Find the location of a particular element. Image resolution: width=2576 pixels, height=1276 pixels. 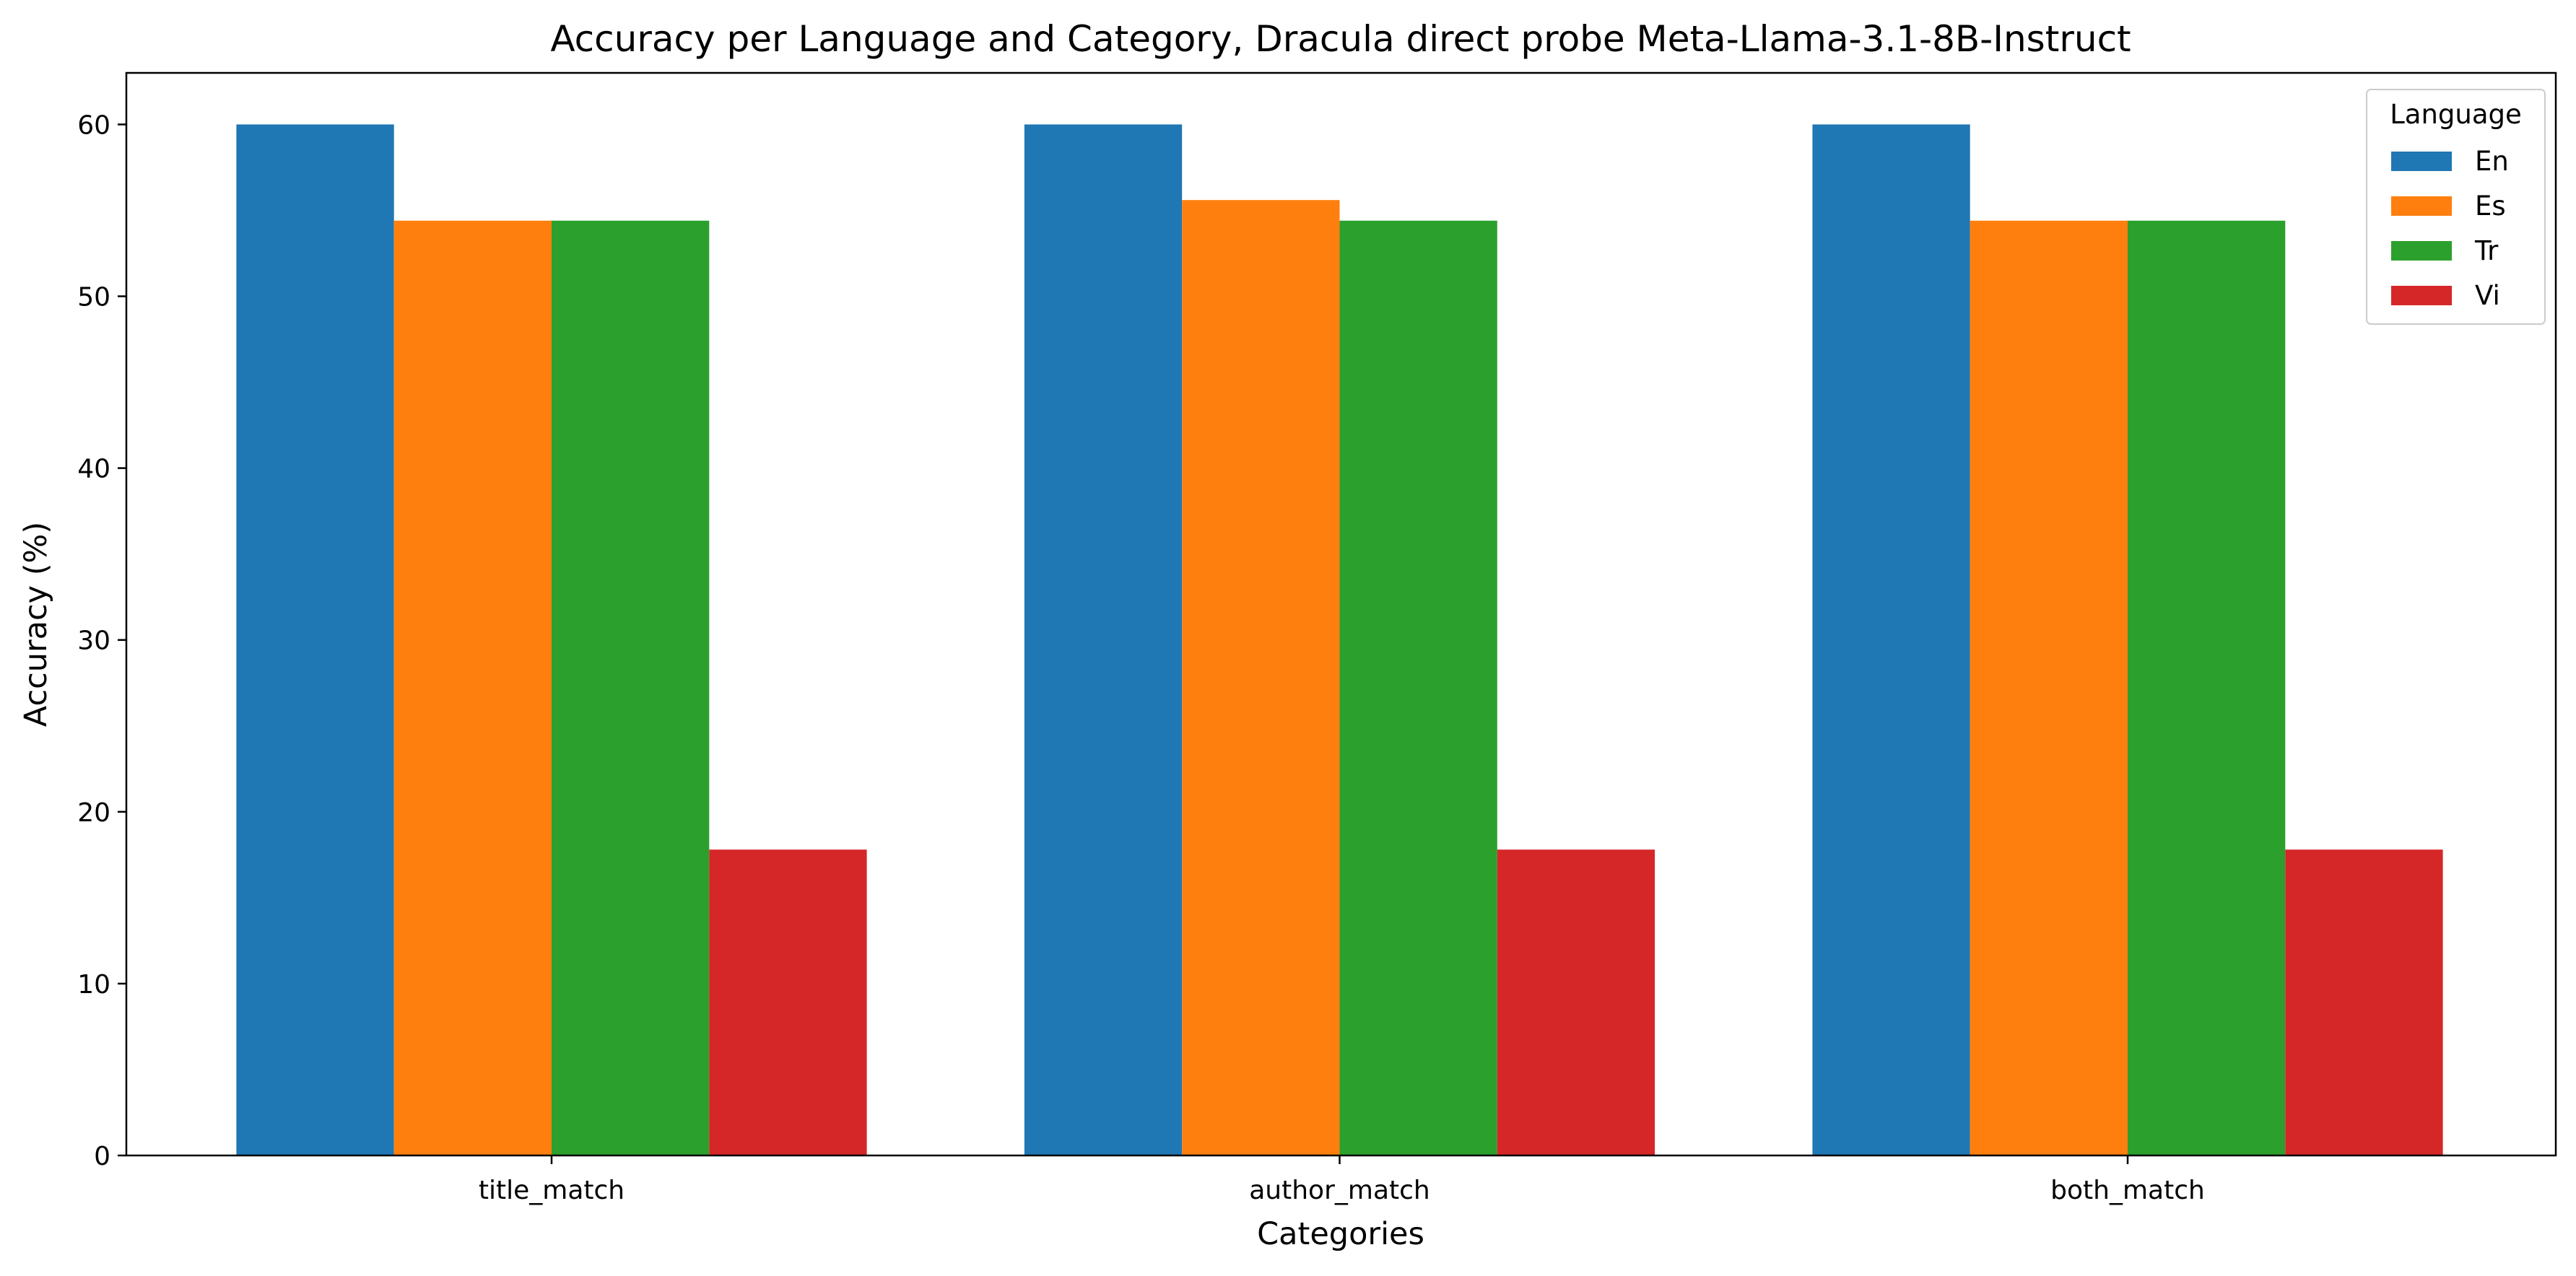

bar-vi-author_match is located at coordinates (1576, 1002).